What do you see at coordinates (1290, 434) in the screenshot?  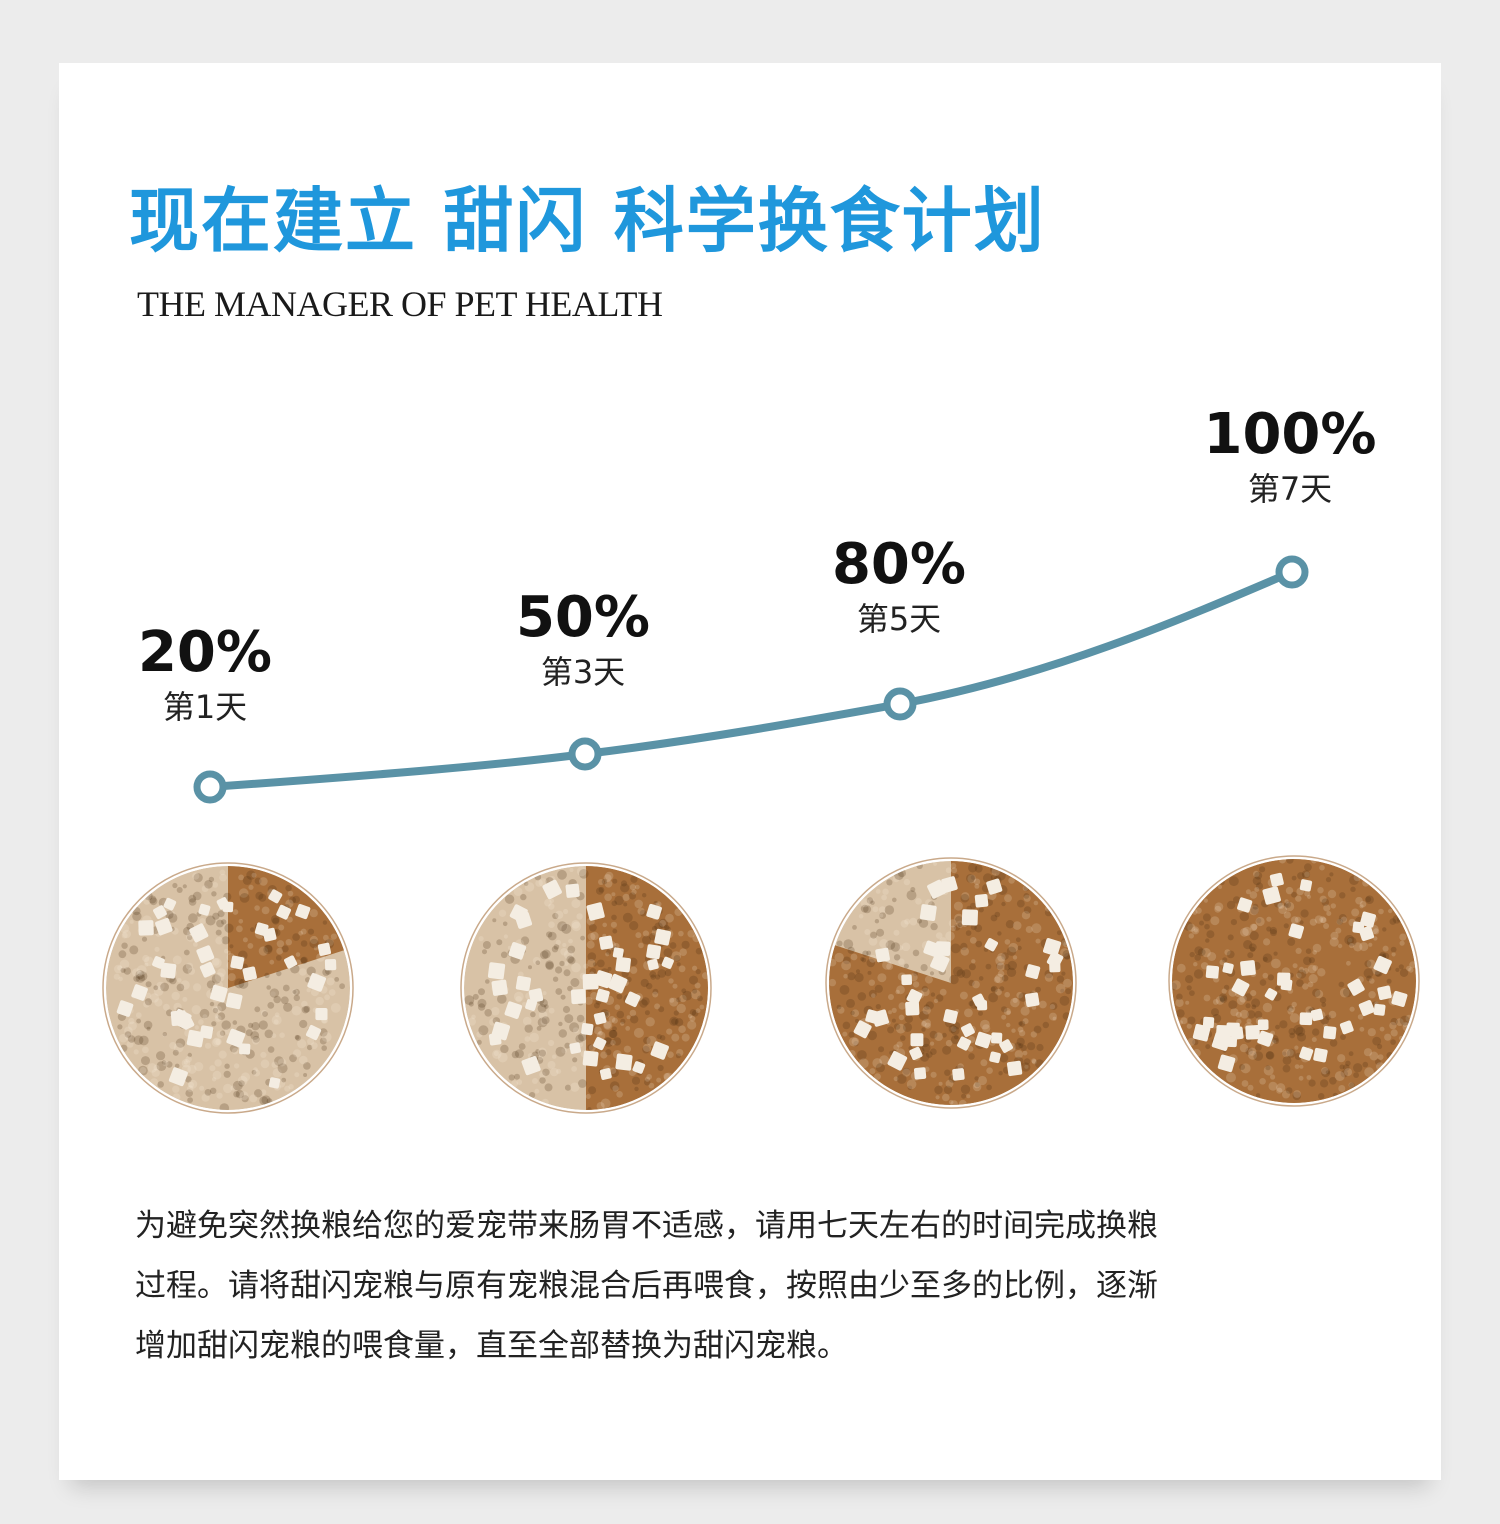 I see `stage-percent: 100%` at bounding box center [1290, 434].